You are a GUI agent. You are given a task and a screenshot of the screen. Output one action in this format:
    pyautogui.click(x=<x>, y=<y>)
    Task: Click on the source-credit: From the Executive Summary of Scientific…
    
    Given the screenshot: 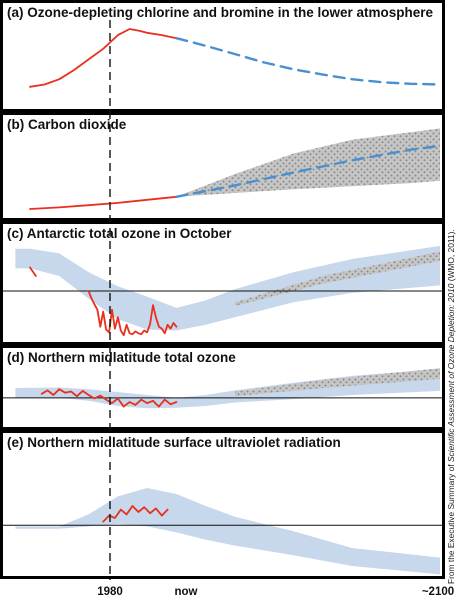 What is the action you would take?
    pyautogui.click(x=451, y=406)
    